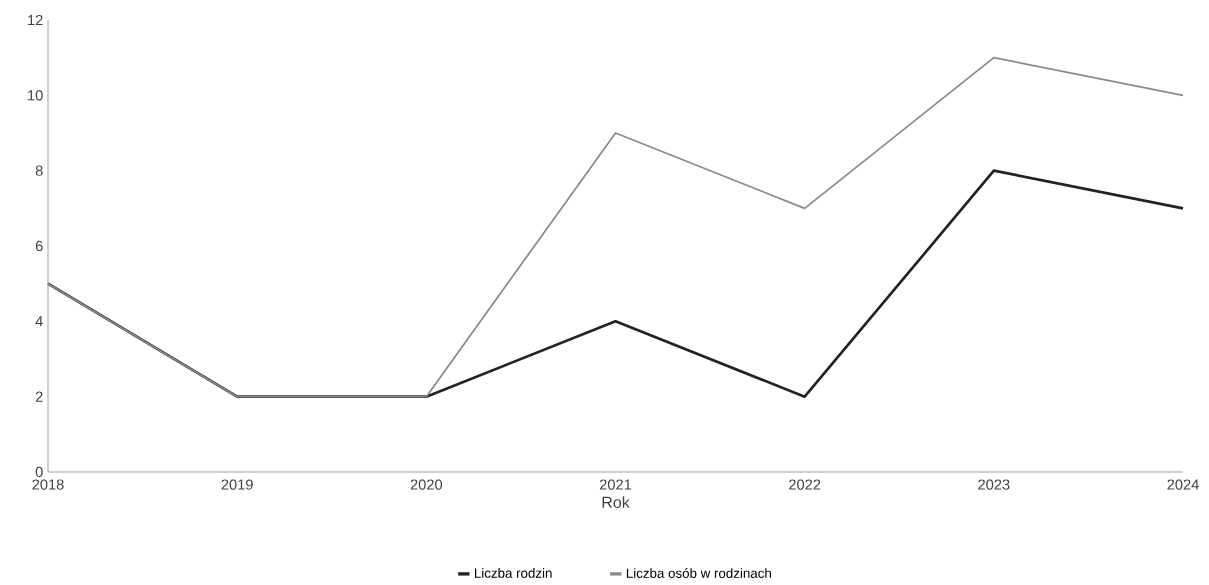 This screenshot has height=585, width=1209. What do you see at coordinates (237, 484) in the screenshot?
I see `x-tick-label: 2019` at bounding box center [237, 484].